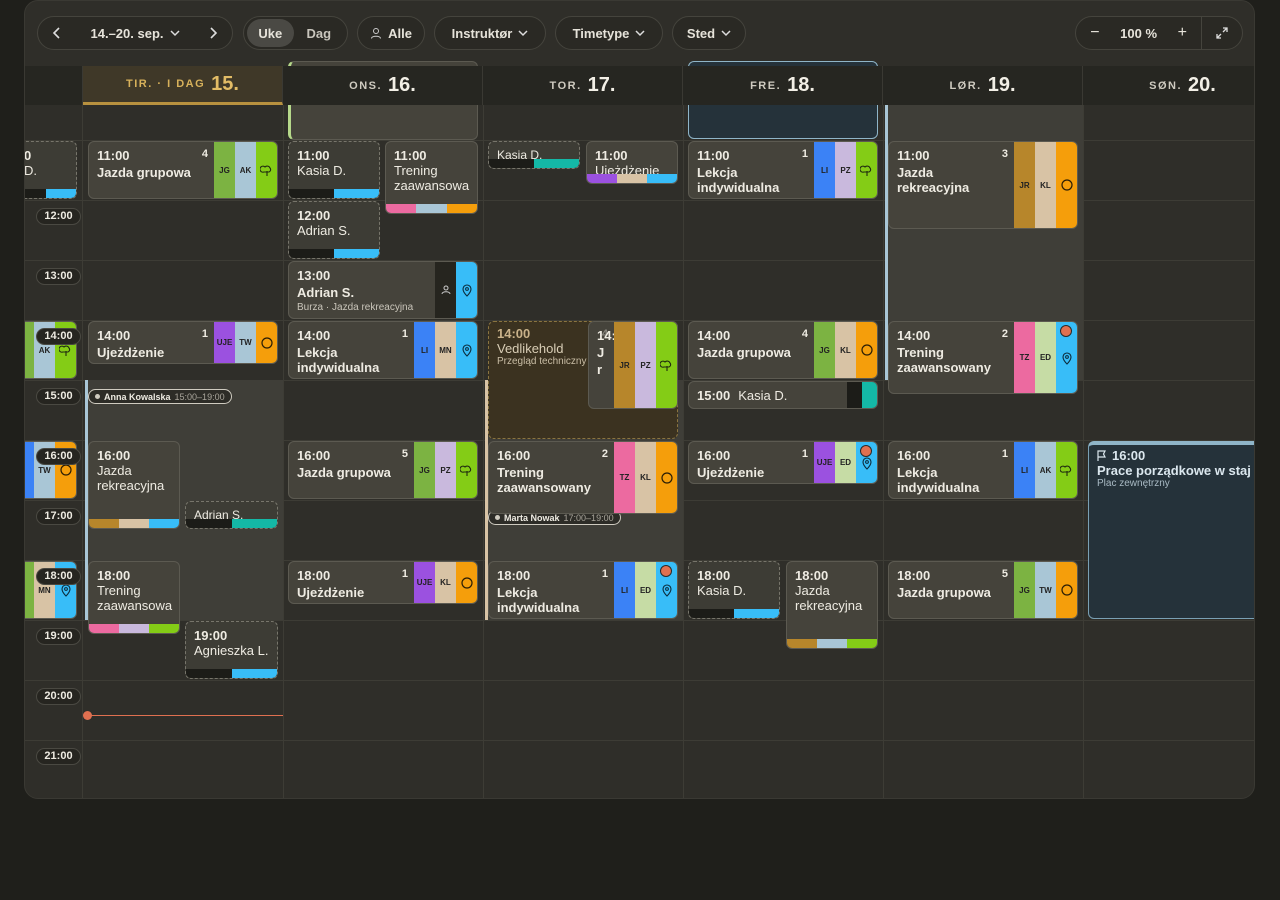 The width and height of the screenshot is (1280, 900). Describe the element at coordinates (1139, 33) in the screenshot. I see `zoom-level: 100 %` at that location.